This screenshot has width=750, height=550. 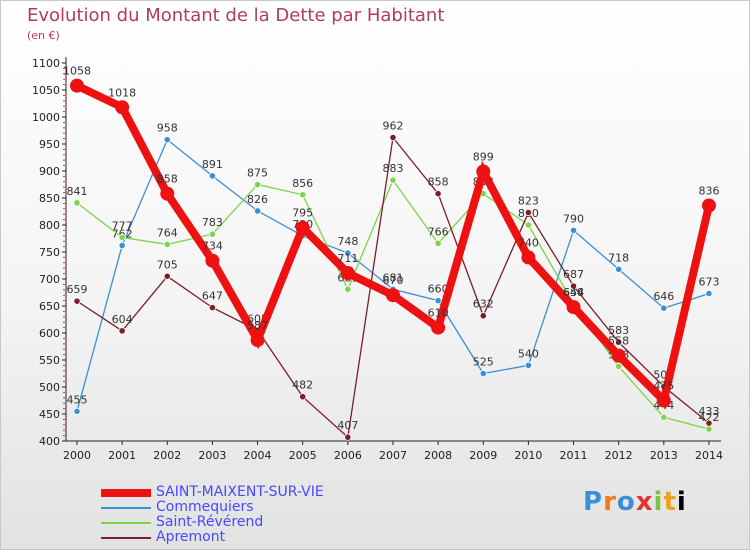 What do you see at coordinates (618, 341) in the screenshot?
I see `data-label: 558` at bounding box center [618, 341].